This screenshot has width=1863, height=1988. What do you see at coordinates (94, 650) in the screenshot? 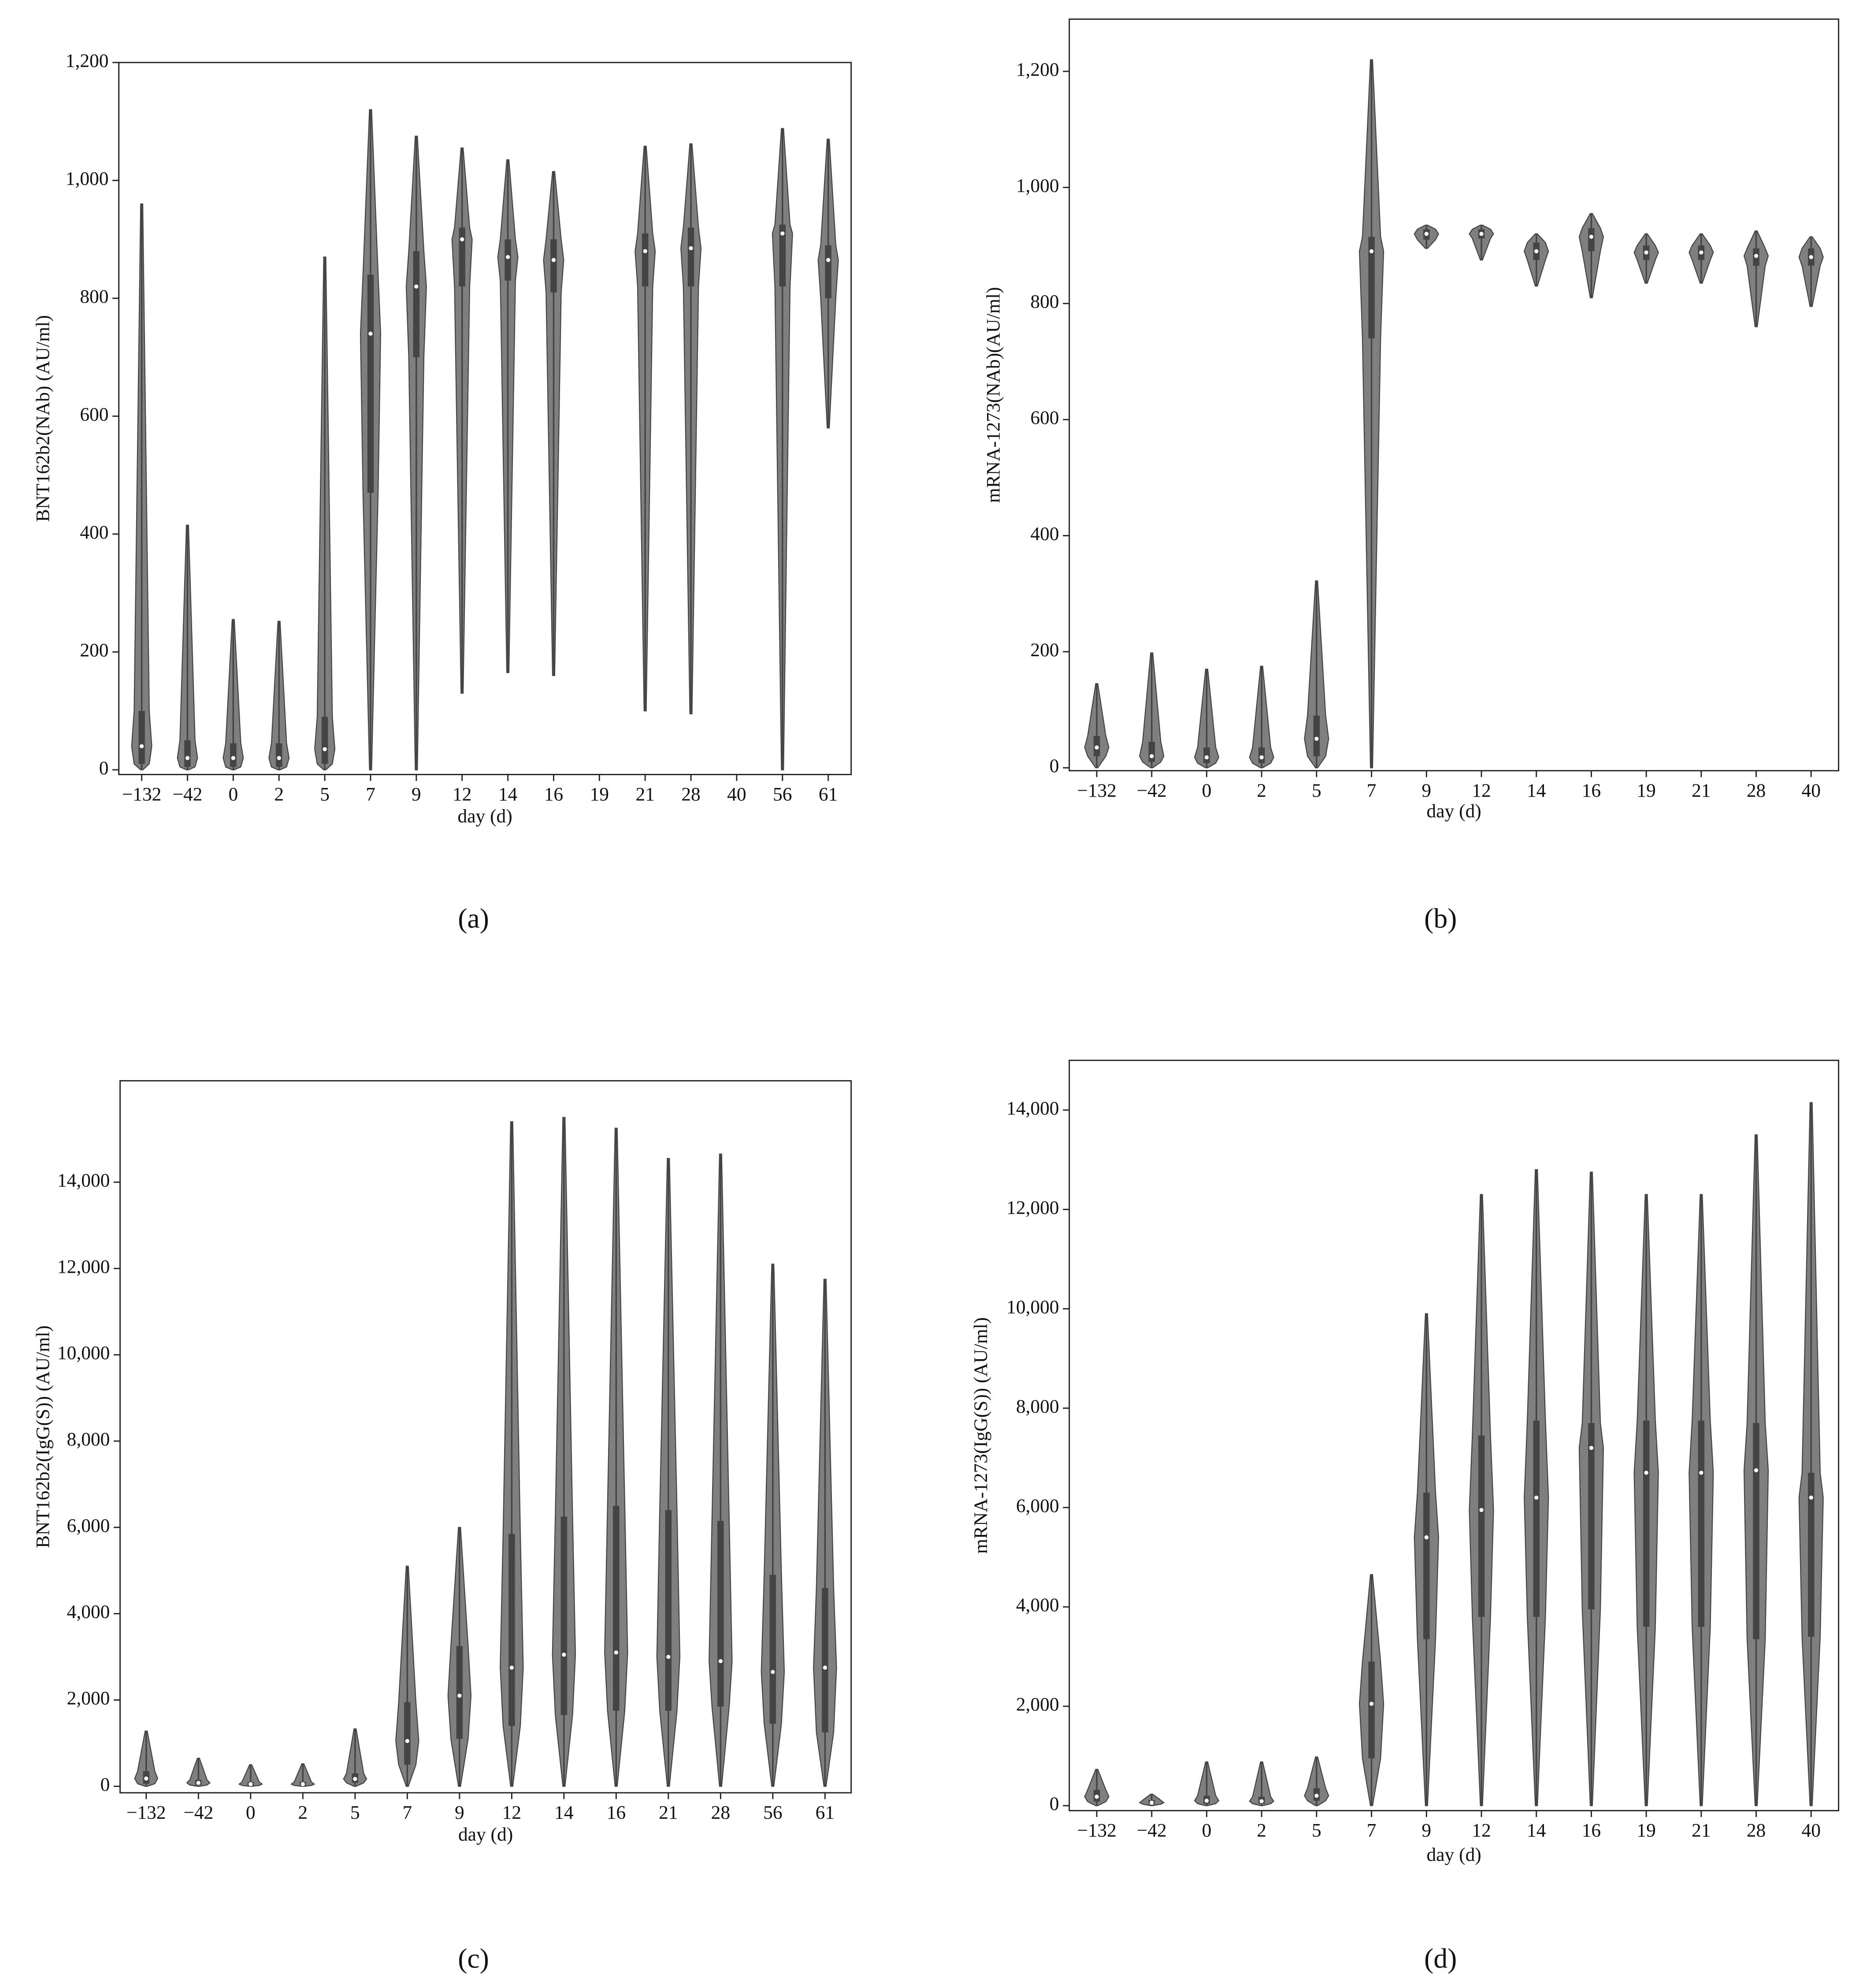
I see `y-tick-label: 200` at bounding box center [94, 650].